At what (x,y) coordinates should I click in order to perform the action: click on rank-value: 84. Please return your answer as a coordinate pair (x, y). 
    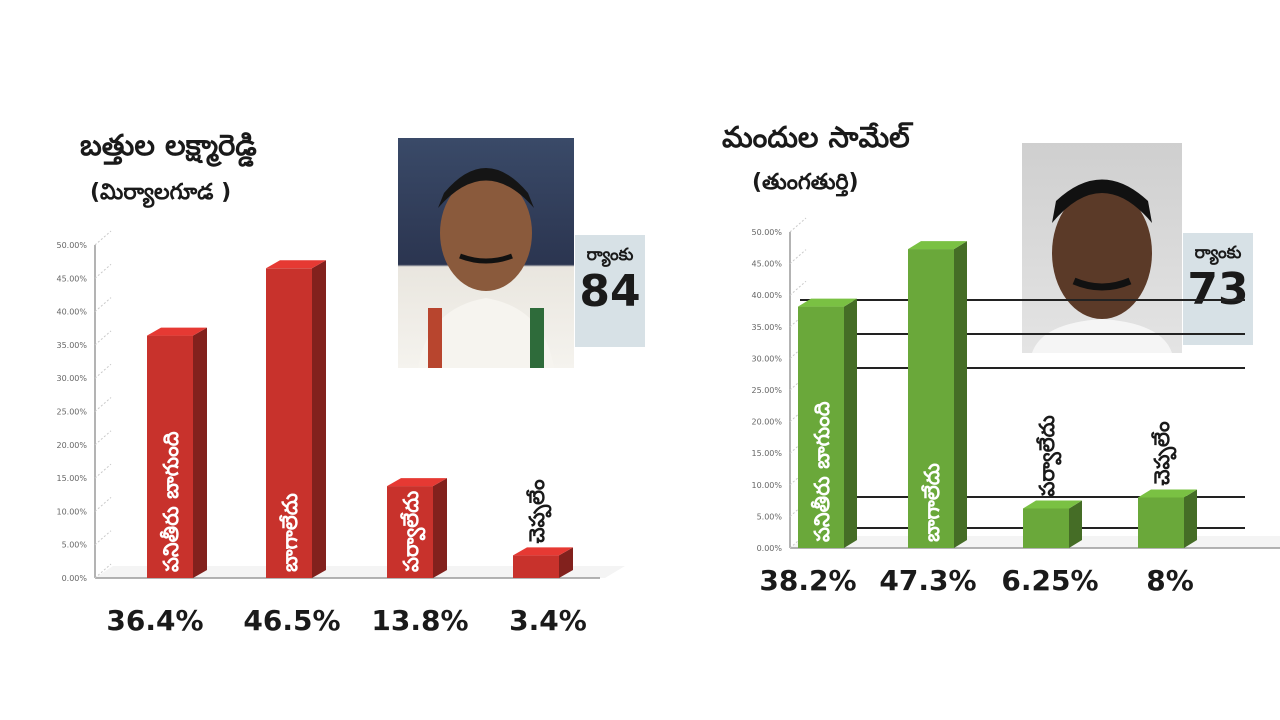
    Looking at the image, I should click on (610, 291).